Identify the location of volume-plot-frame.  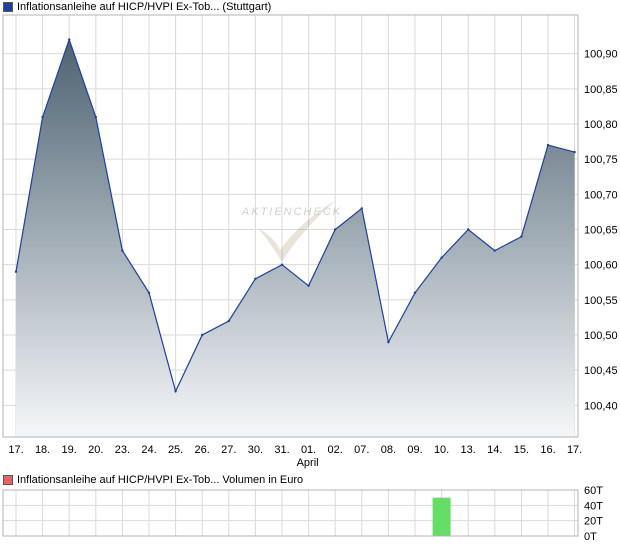
(290, 513).